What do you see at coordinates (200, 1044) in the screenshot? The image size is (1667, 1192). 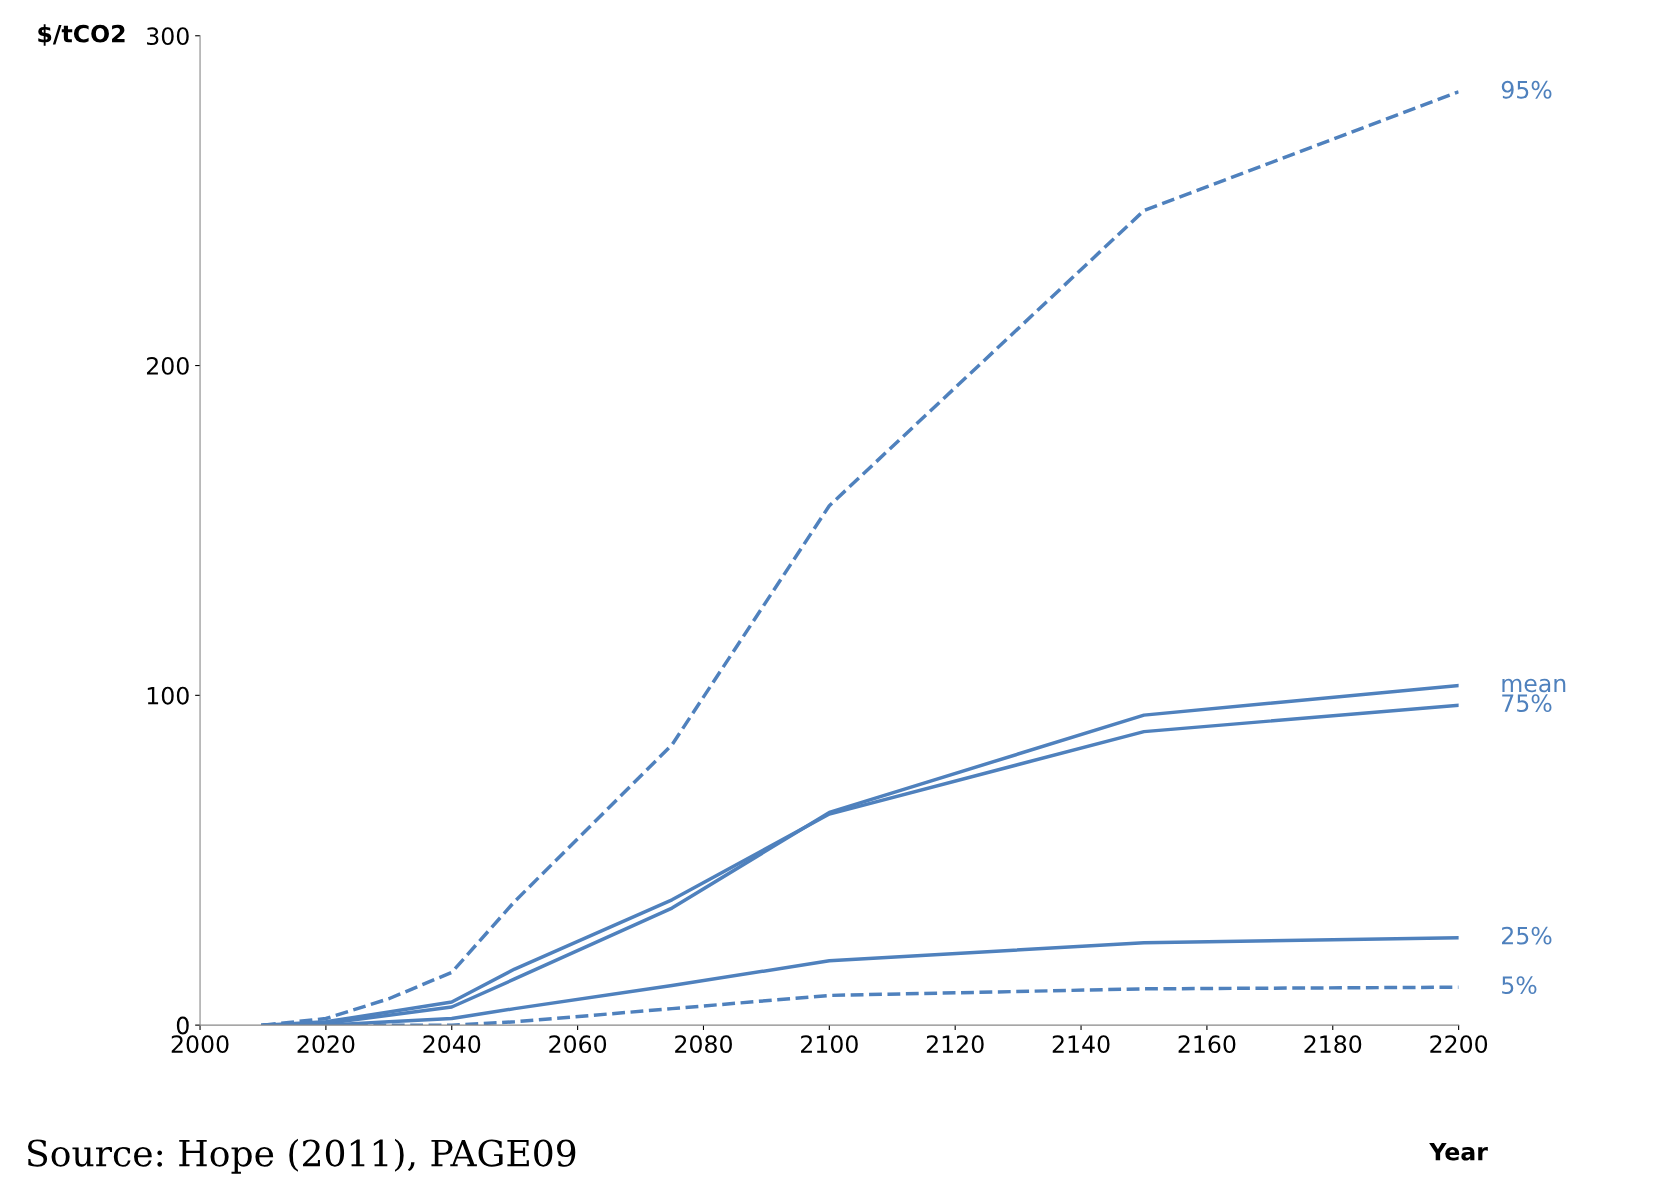 I see `x-tick-label: 2000` at bounding box center [200, 1044].